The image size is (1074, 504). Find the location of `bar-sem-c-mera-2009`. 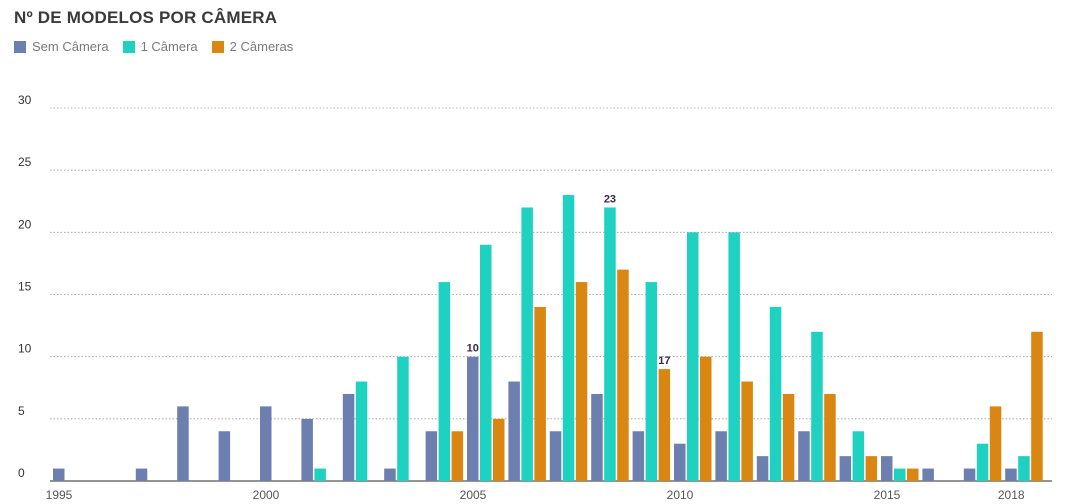

bar-sem-c-mera-2009 is located at coordinates (638, 456).